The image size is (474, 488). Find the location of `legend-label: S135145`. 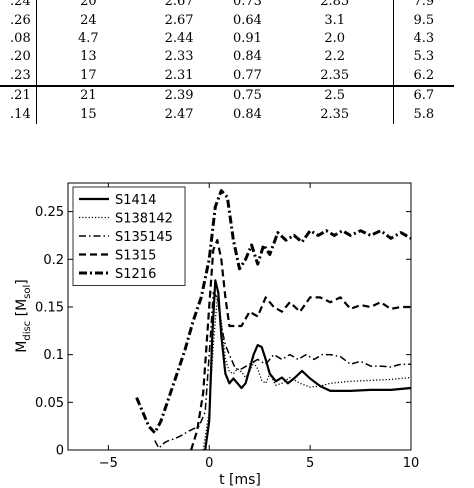

legend-label: S135145 is located at coordinates (144, 237).